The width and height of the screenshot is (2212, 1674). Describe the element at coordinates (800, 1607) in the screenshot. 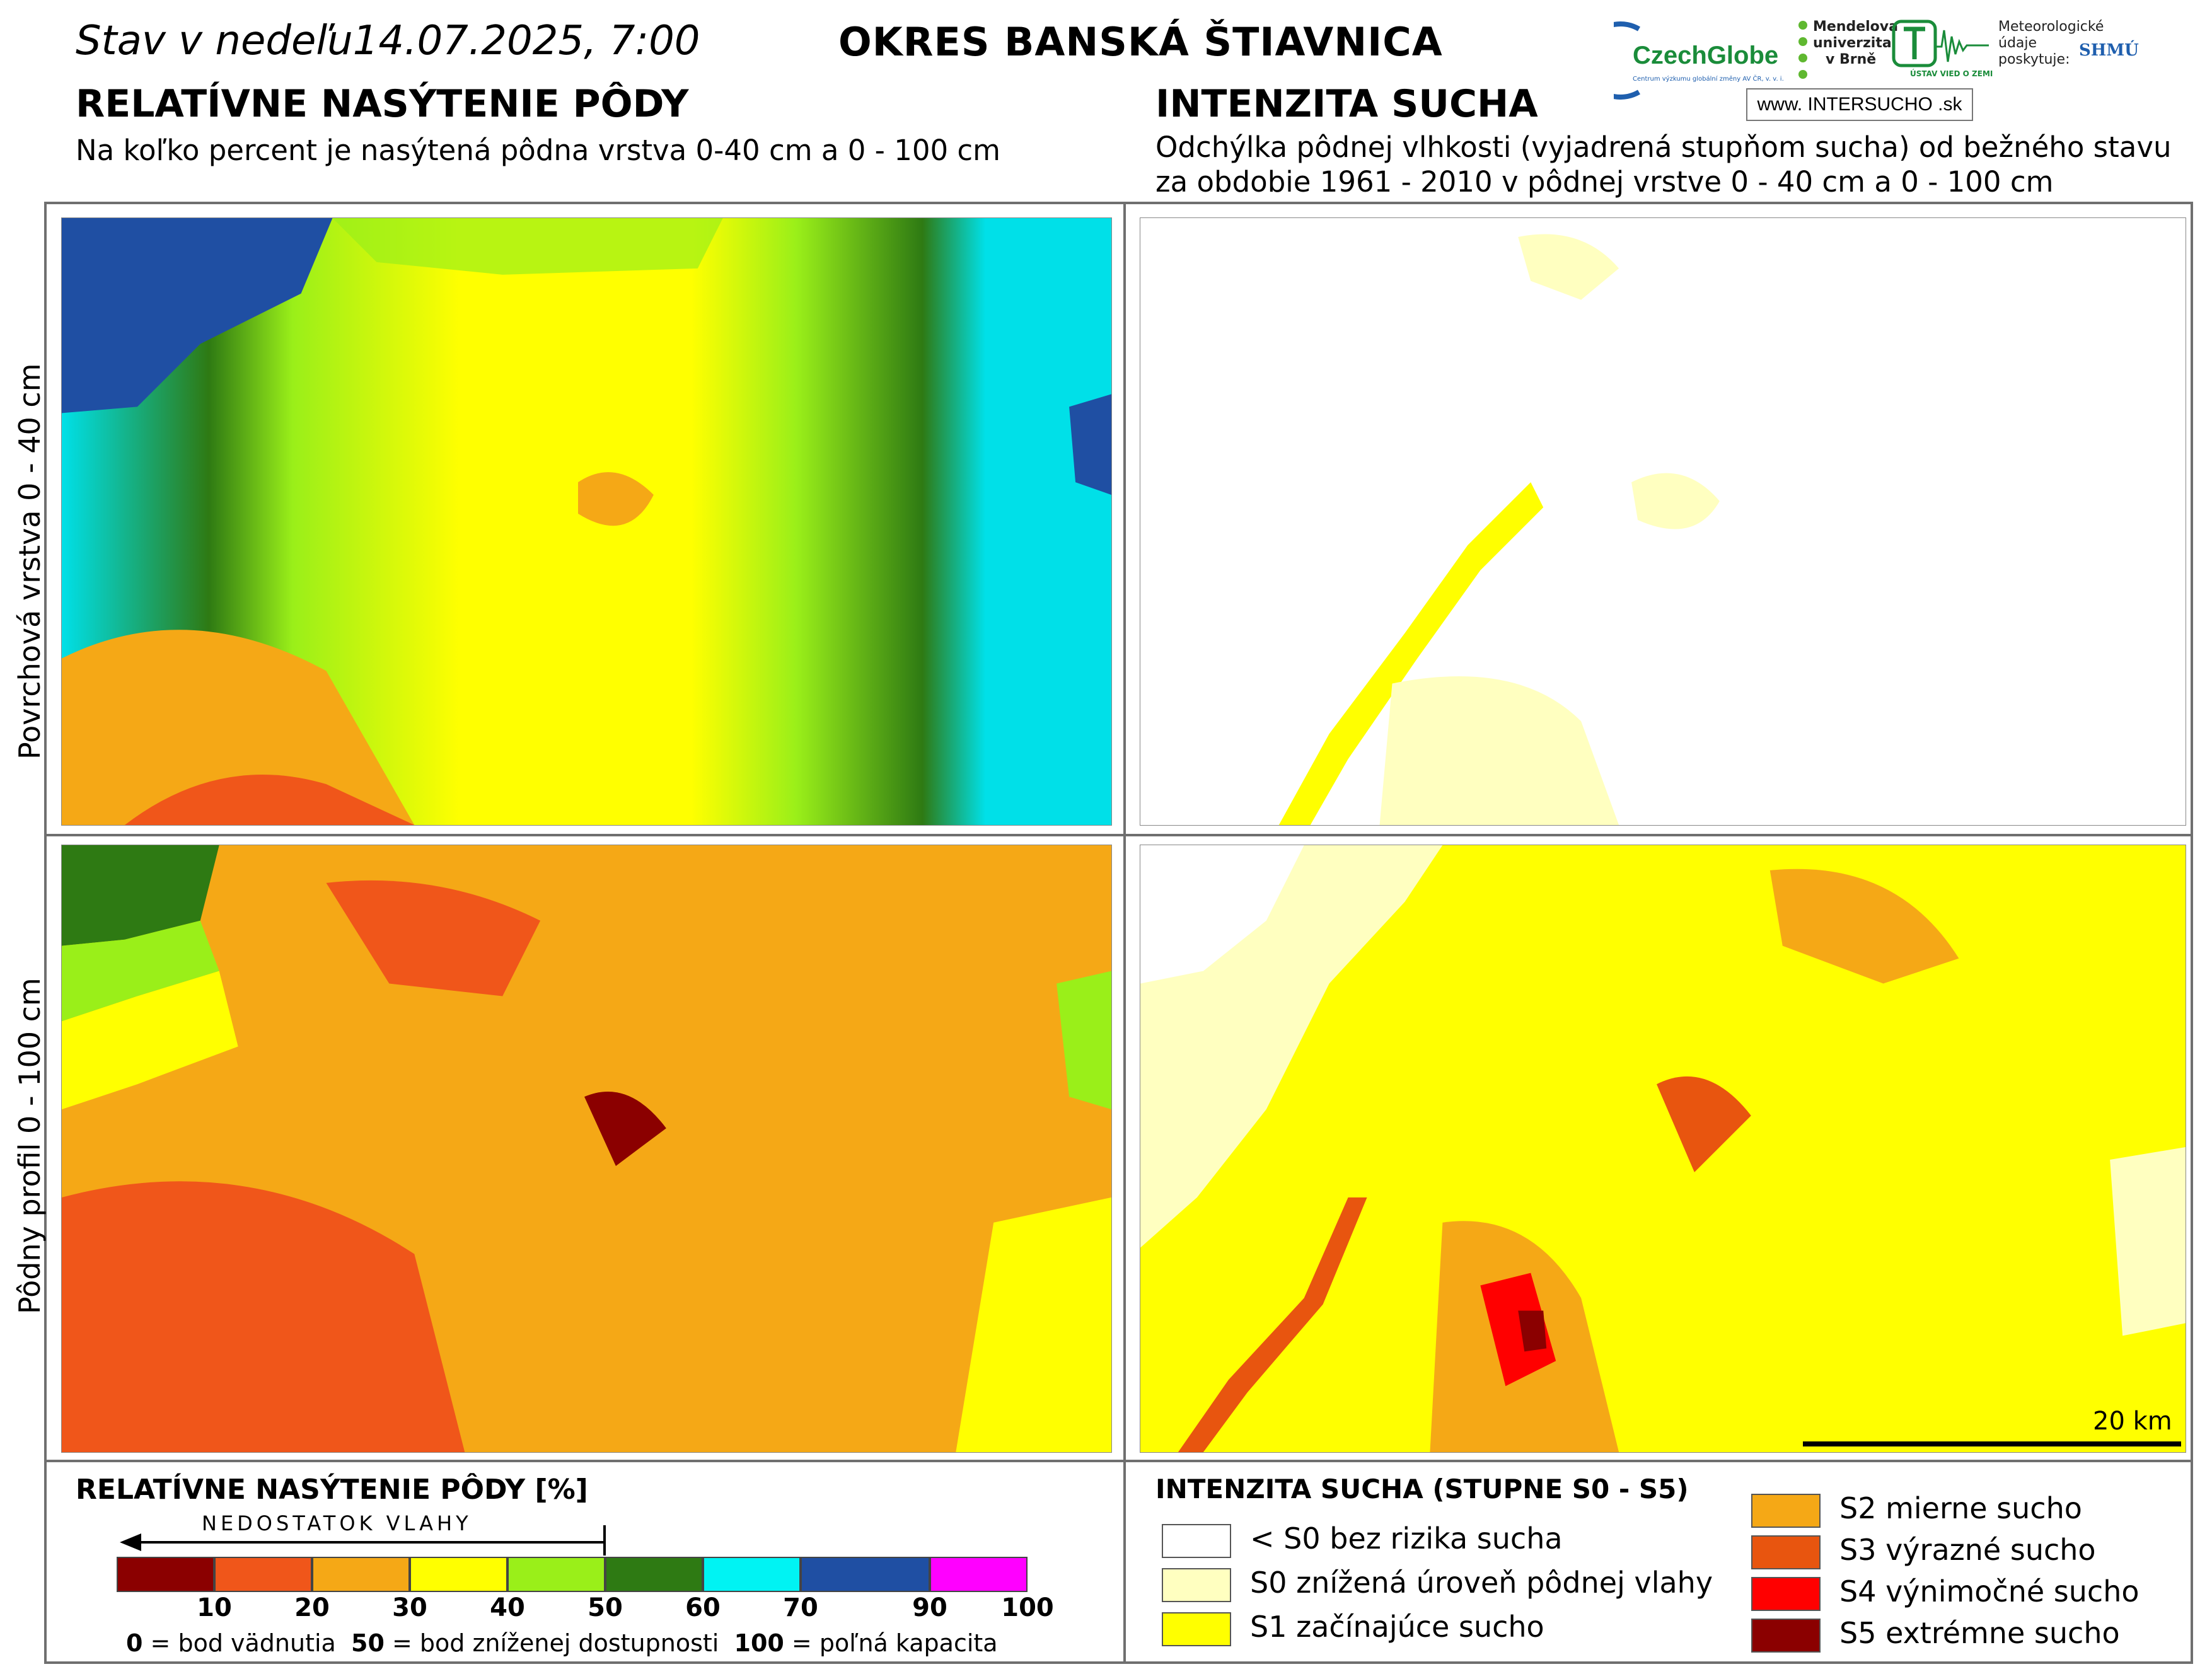

I see `colorbar-tick-label: 70` at that location.